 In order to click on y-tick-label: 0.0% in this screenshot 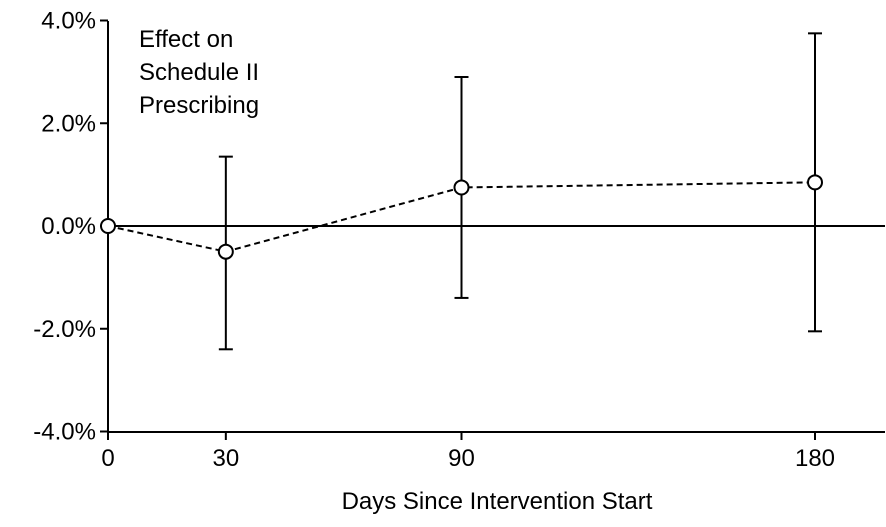, I will do `click(68, 226)`.